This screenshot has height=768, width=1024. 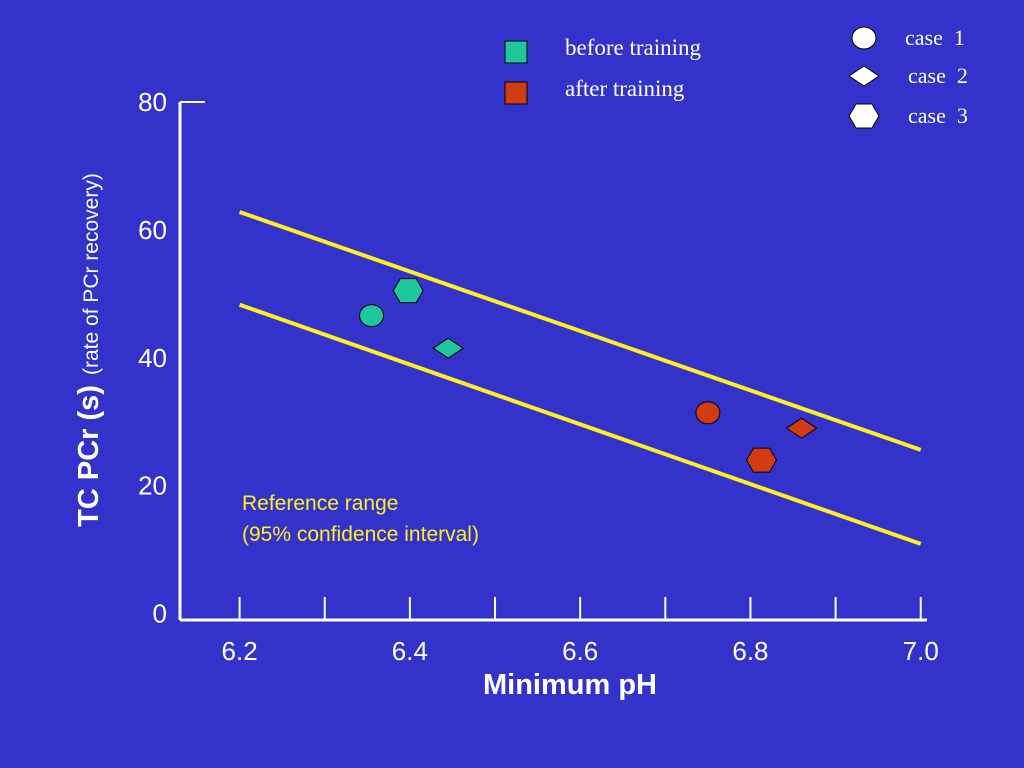 What do you see at coordinates (89, 456) in the screenshot?
I see `y-axis-title: TC PCr (s)` at bounding box center [89, 456].